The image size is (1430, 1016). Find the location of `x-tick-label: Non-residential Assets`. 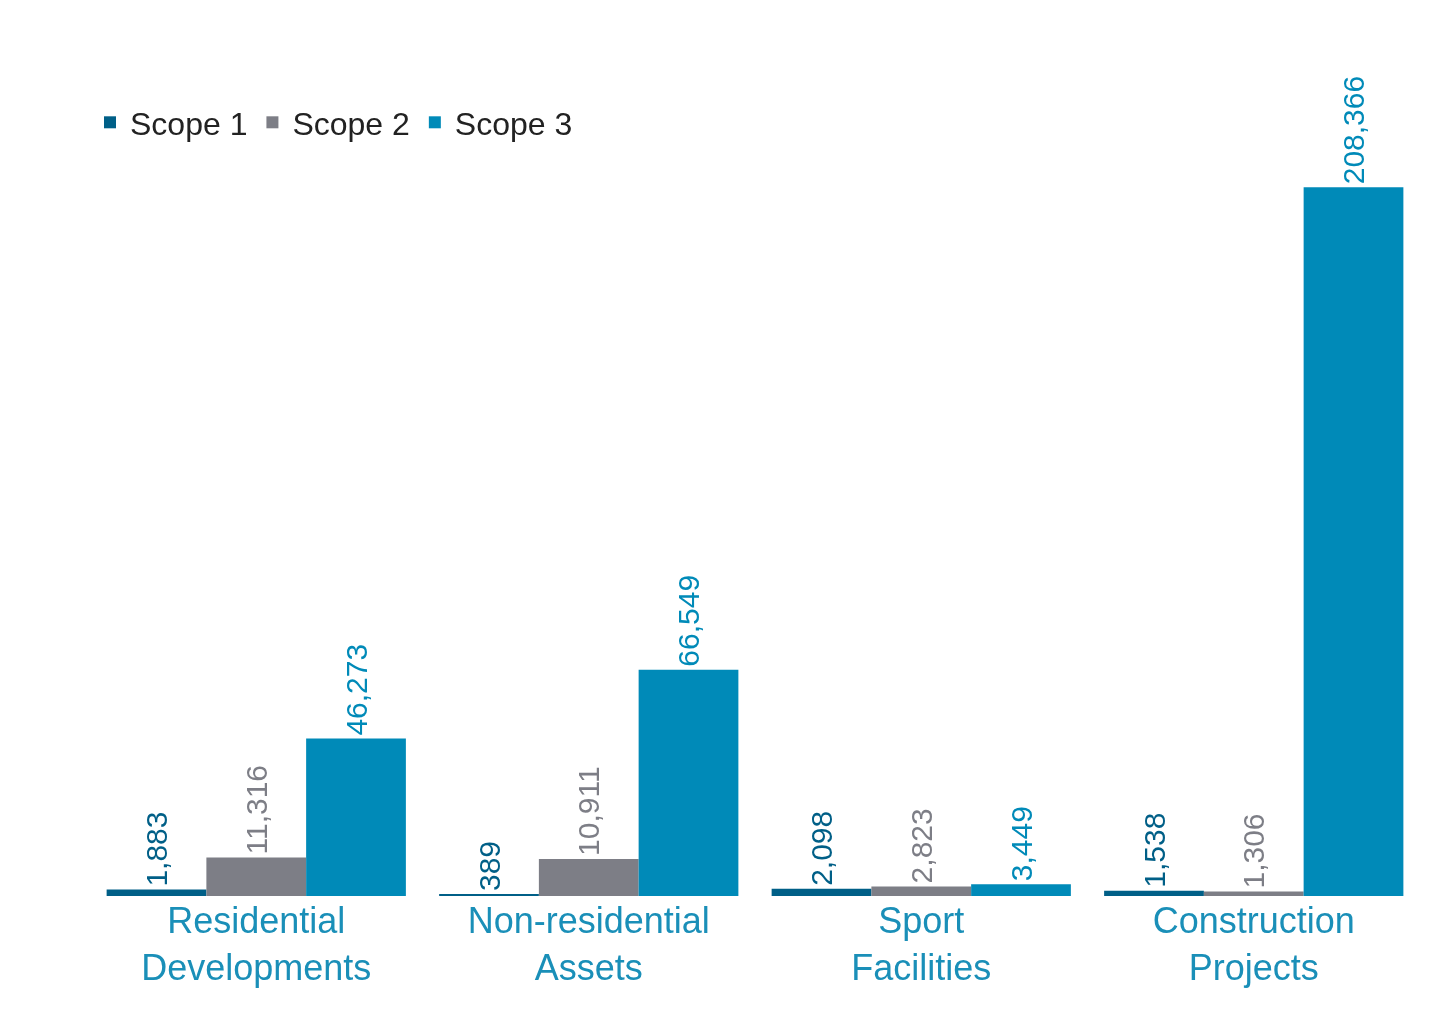

x-tick-label: Non-residential Assets is located at coordinates (588, 944).